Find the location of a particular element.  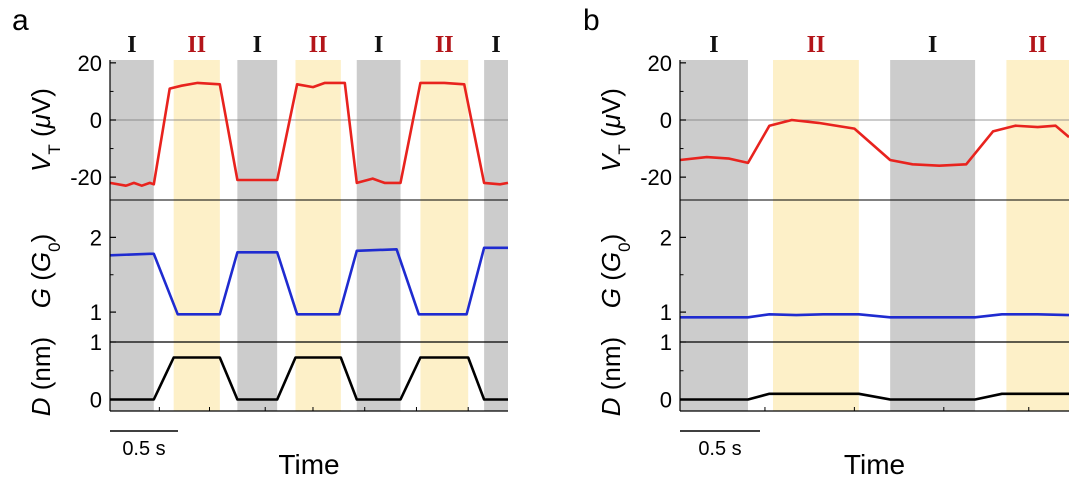

panel-label: b is located at coordinates (591, 20).